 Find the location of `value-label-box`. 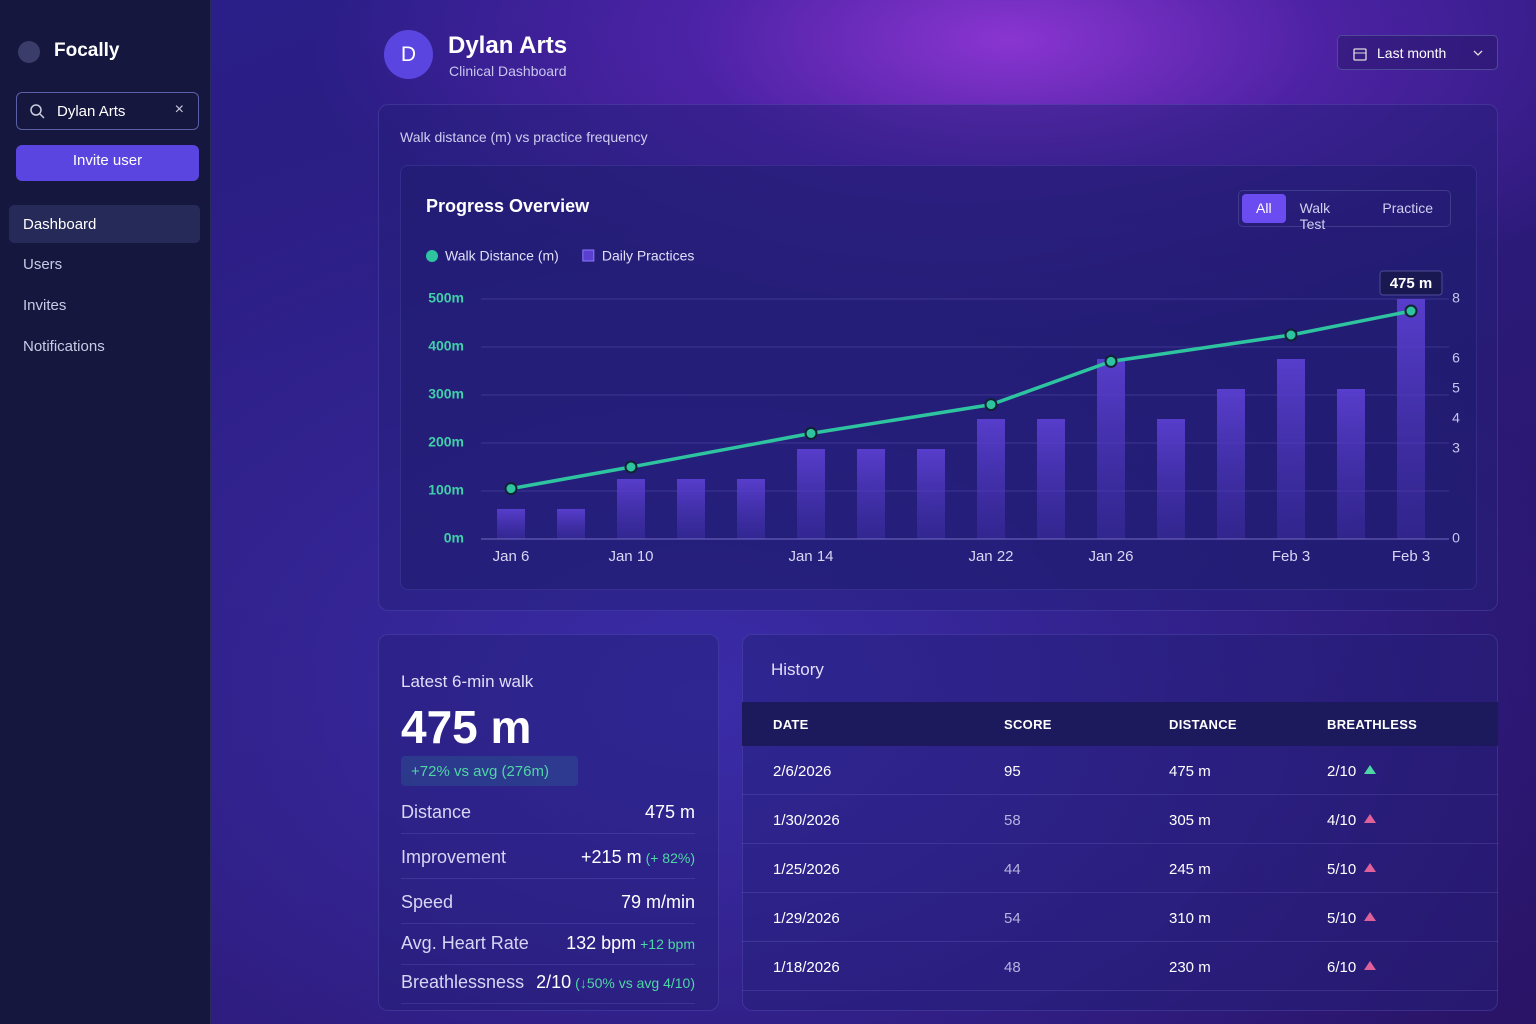

value-label-box is located at coordinates (1411, 283).